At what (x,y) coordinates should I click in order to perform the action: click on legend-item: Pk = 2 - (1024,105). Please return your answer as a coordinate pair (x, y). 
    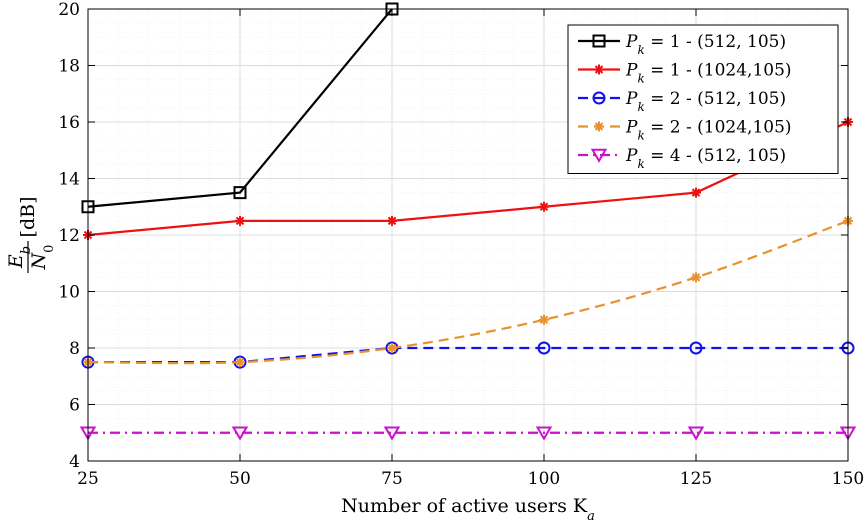
    Looking at the image, I should click on (685, 130).